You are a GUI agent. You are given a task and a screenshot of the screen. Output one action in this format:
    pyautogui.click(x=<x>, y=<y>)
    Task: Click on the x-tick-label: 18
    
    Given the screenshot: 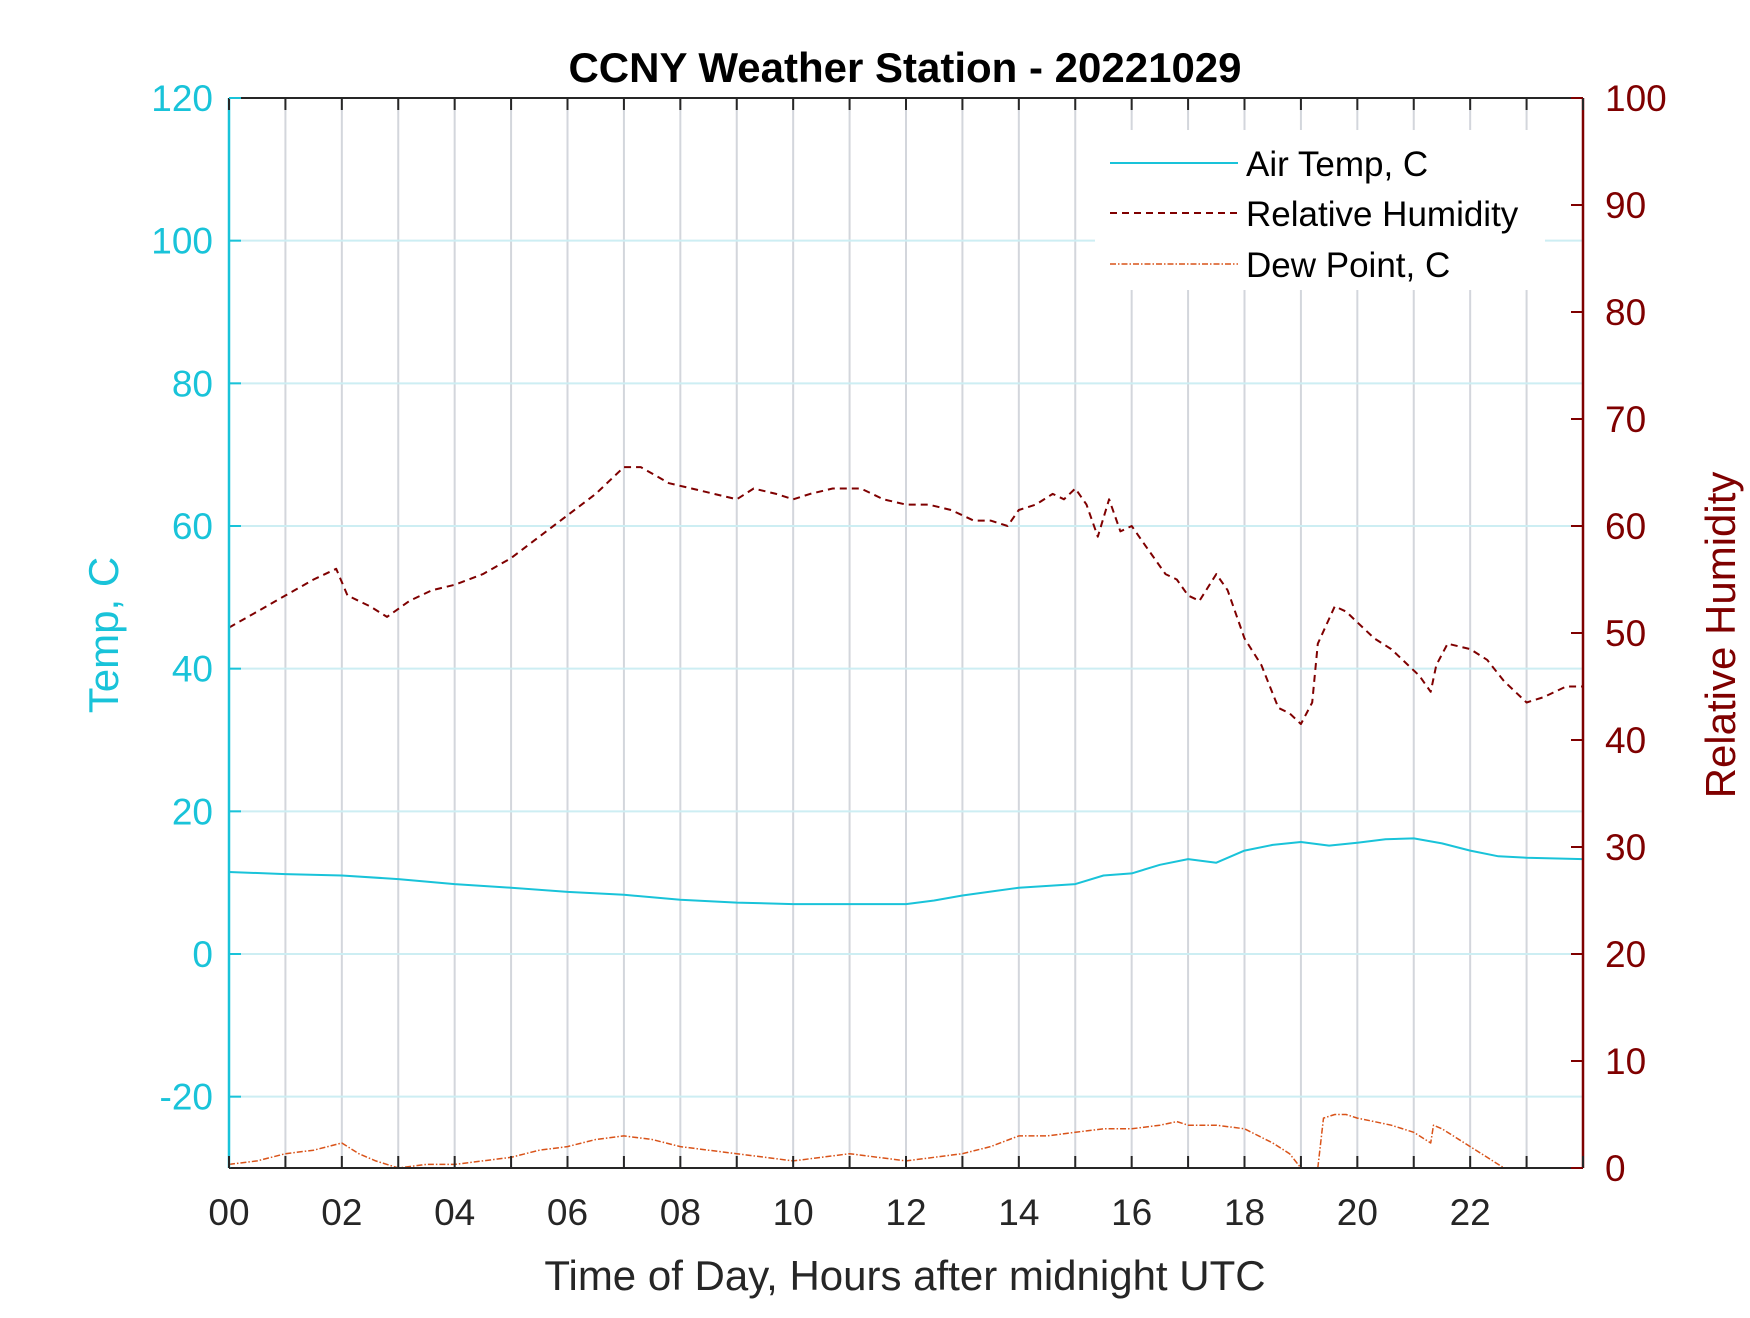 What is the action you would take?
    pyautogui.click(x=1244, y=1212)
    